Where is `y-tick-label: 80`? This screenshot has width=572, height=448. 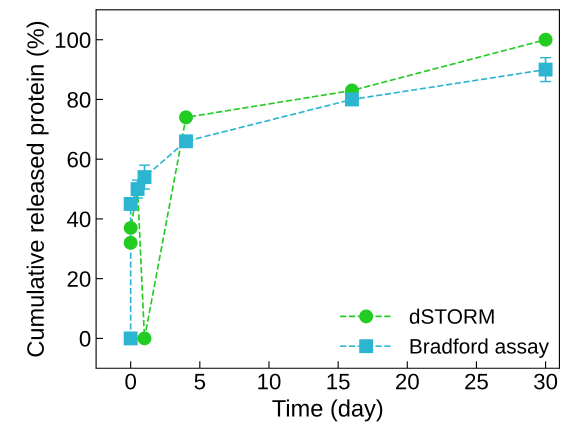 y-tick-label: 80 is located at coordinates (78, 100).